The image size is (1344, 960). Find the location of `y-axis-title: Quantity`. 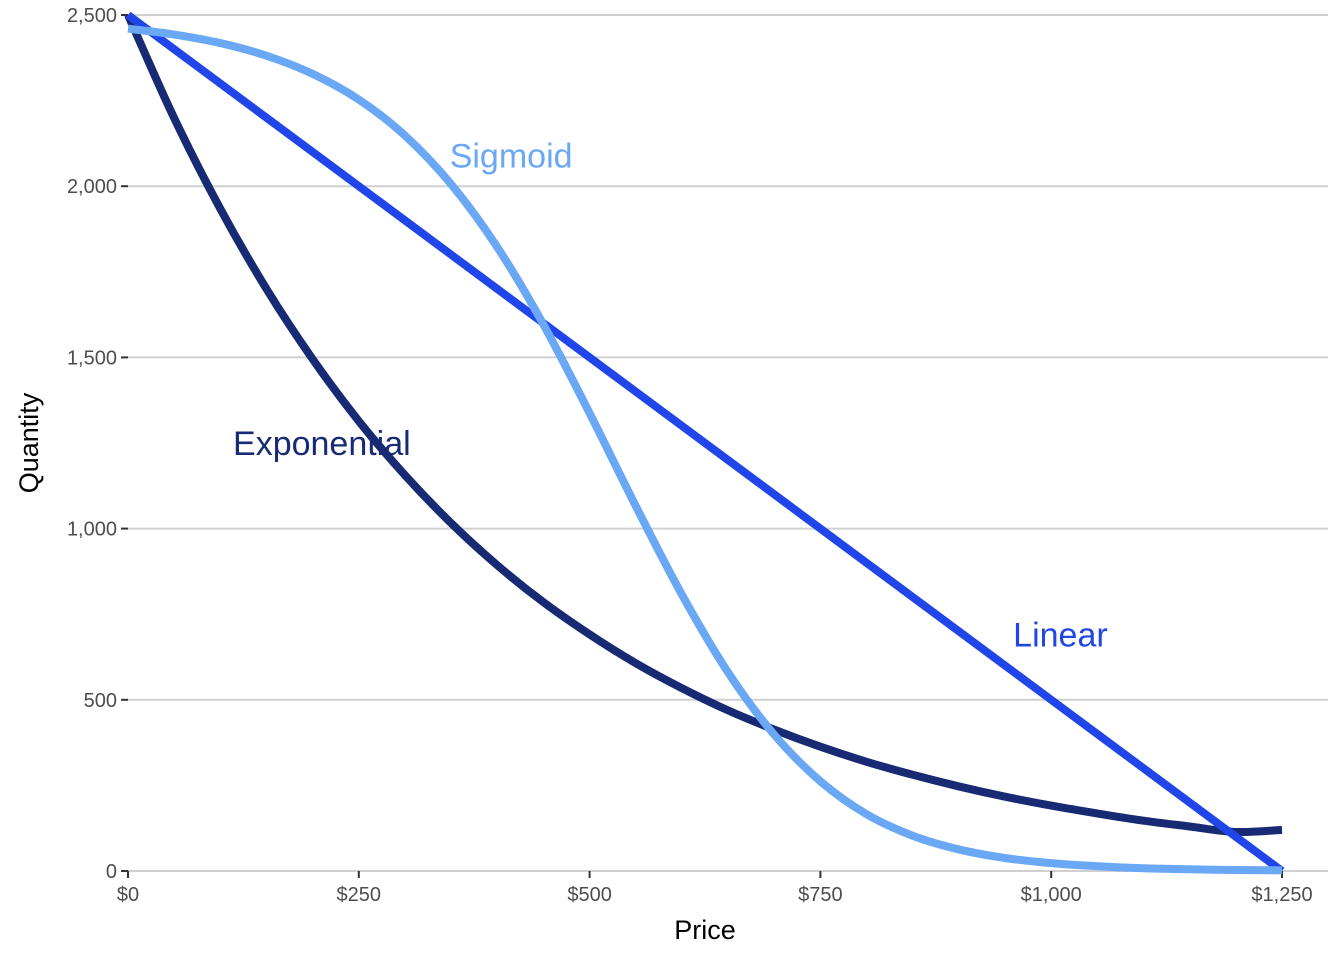

y-axis-title: Quantity is located at coordinates (29, 442).